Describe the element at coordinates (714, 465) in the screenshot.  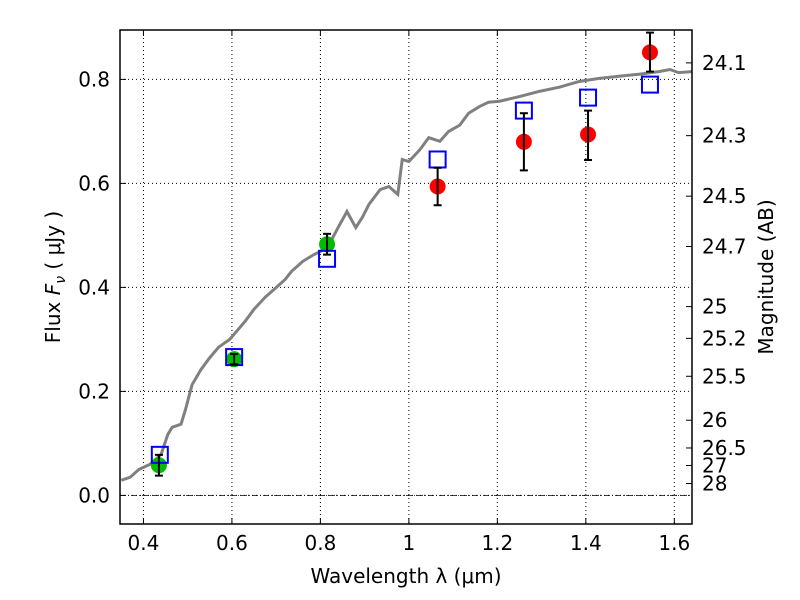
I see `y2-tick-label: 27` at that location.